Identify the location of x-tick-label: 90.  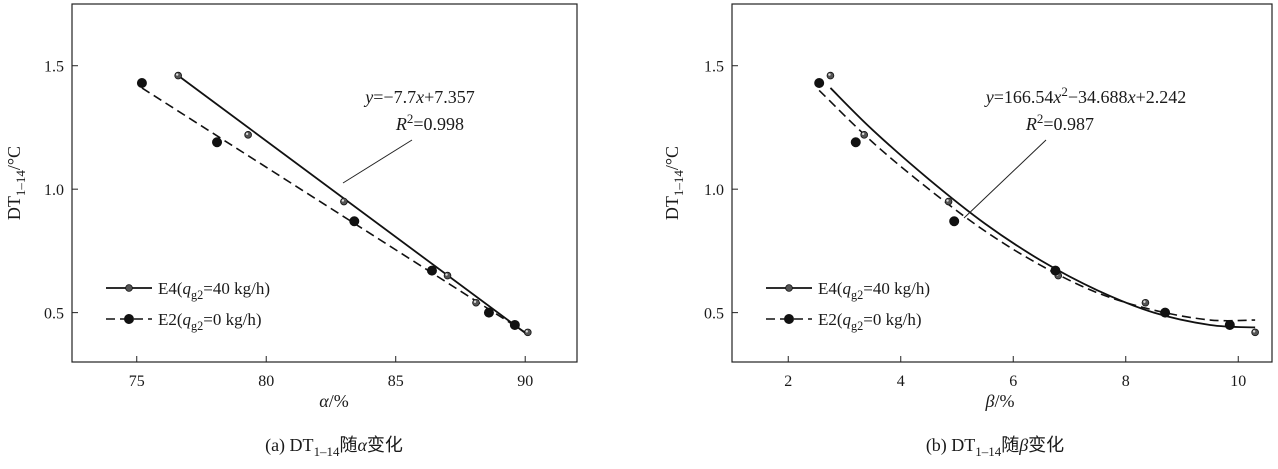
(525, 381).